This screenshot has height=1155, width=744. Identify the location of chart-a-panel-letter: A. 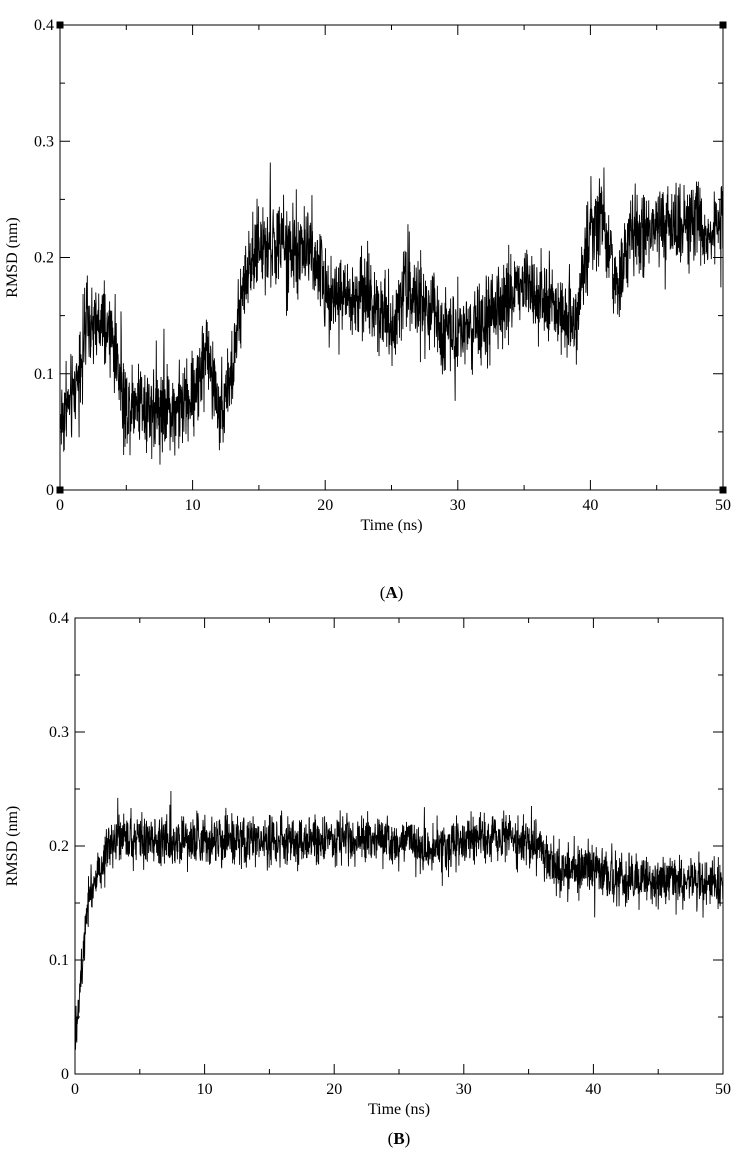
(391, 592).